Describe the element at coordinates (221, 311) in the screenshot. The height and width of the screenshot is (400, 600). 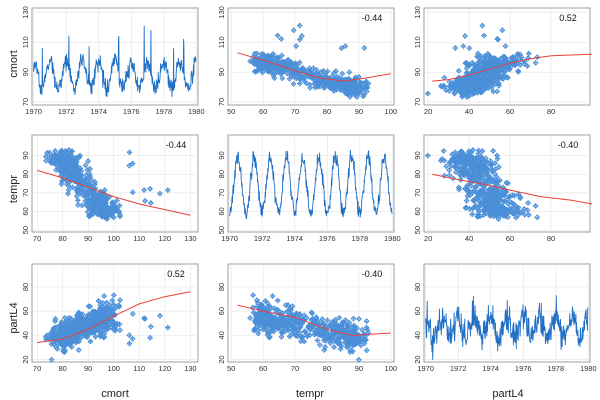
I see `y-tick-label: 60` at that location.